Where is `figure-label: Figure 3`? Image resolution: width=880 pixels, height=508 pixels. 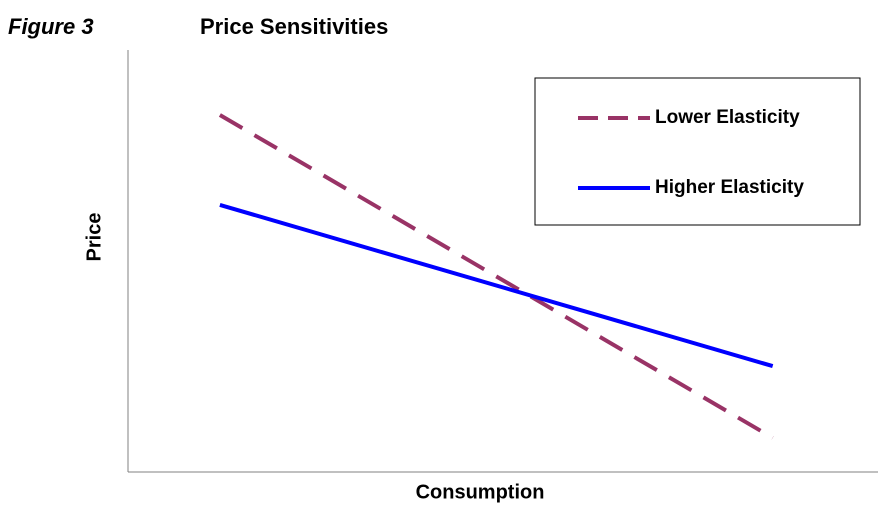
figure-label: Figure 3 is located at coordinates (51, 26).